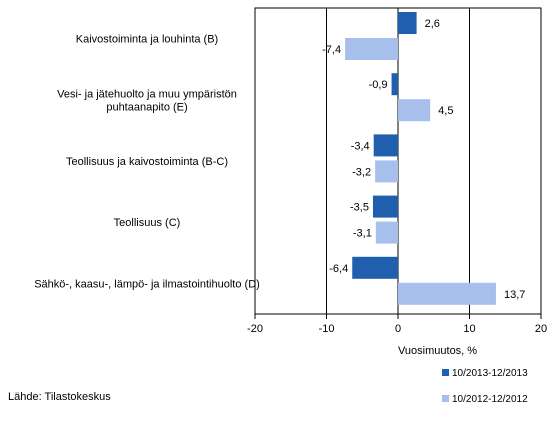 Image resolution: width=558 pixels, height=422 pixels. I want to click on category-label: Teollisuus ja kaivostoiminta (B-C), so click(147, 162).